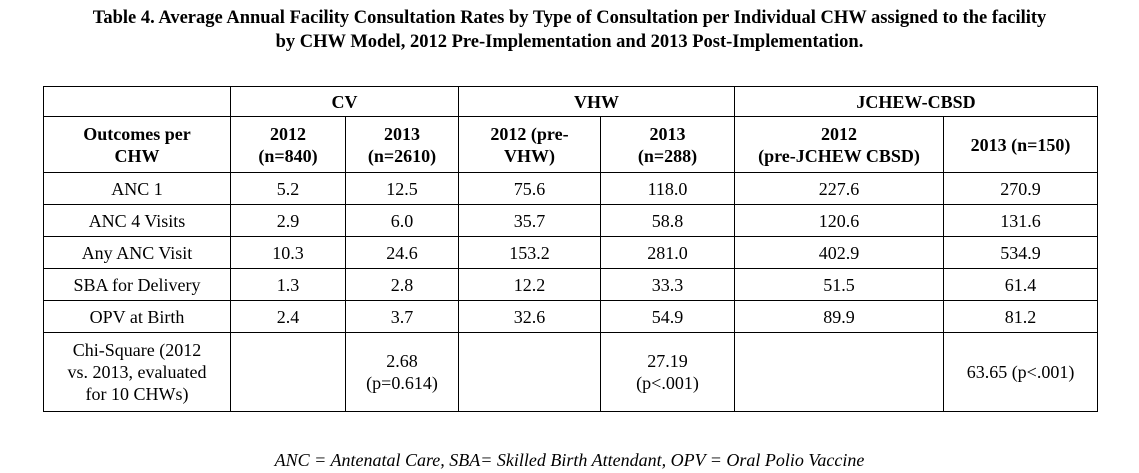 Image resolution: width=1139 pixels, height=473 pixels. Describe the element at coordinates (916, 101) in the screenshot. I see `group-header-jchew: JCHEW-CBSD` at that location.